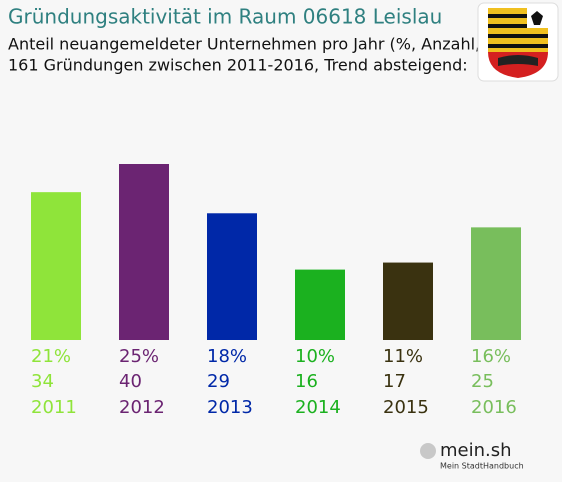  I want to click on x-tick-label: 2011, so click(54, 407).